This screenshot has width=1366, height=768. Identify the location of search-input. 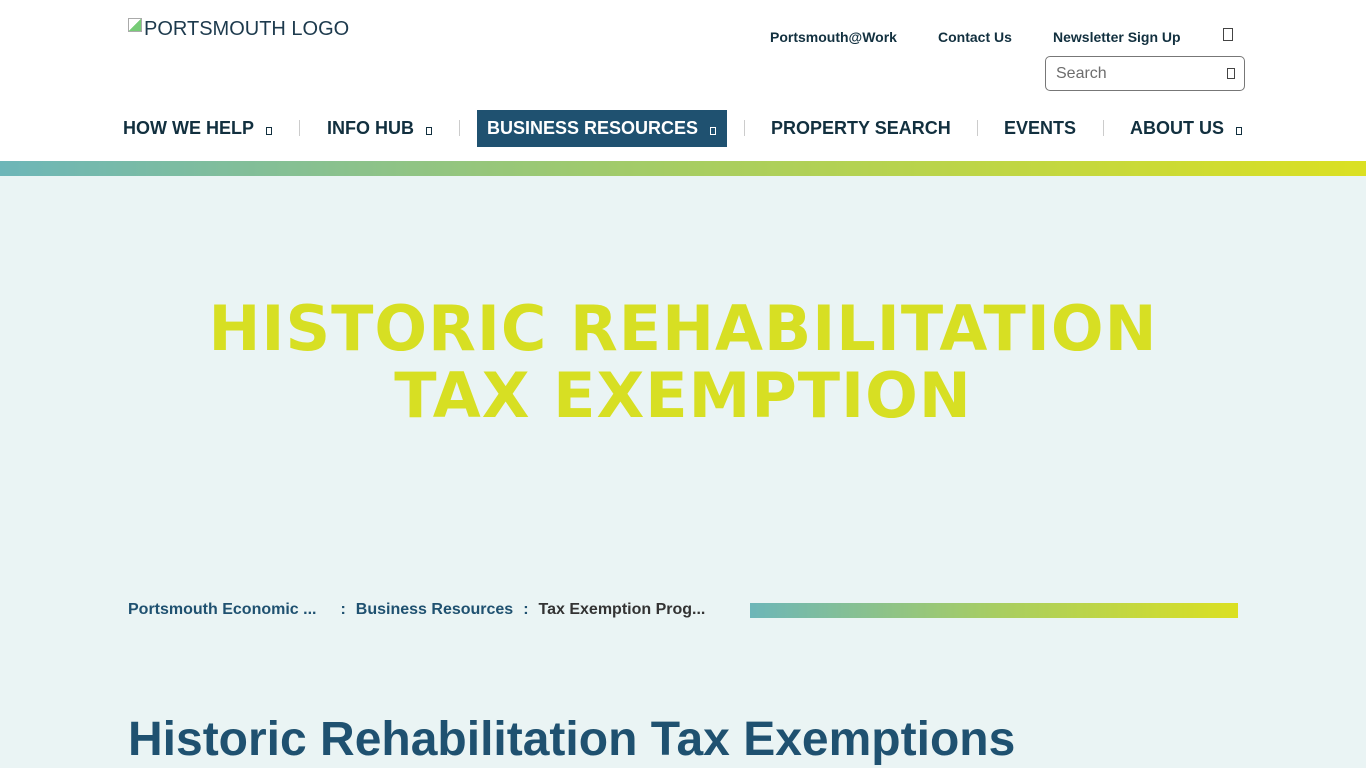
(1136, 74).